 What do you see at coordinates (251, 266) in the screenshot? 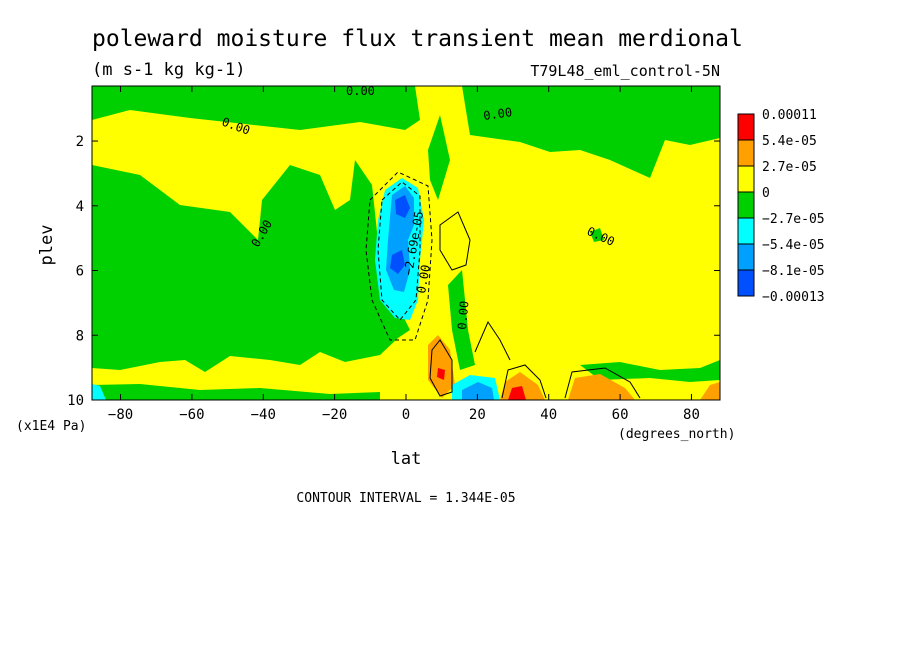
I see `green-region-southern-body` at bounding box center [251, 266].